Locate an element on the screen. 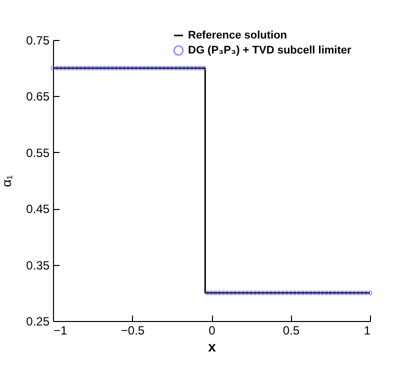  legend-label: Reference solution is located at coordinates (238, 36).